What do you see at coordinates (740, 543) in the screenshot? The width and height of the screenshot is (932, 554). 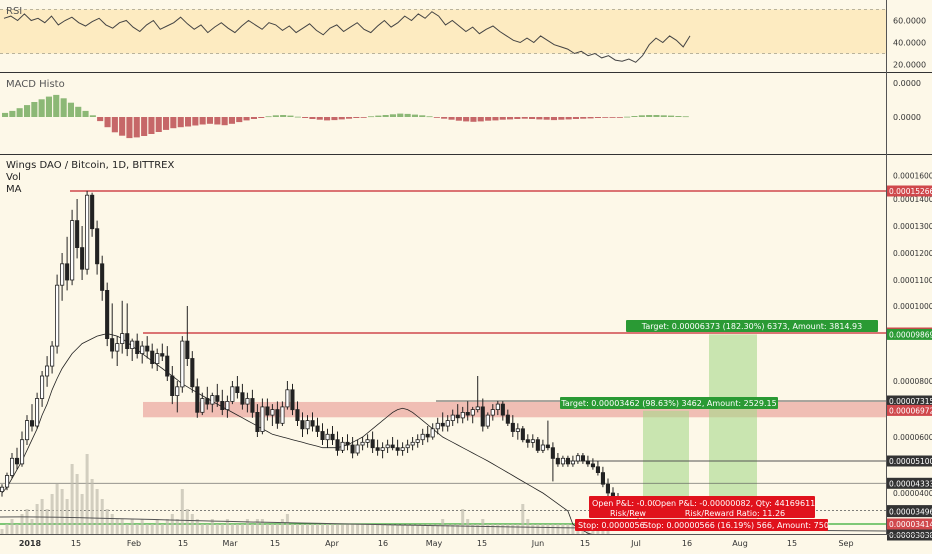 I see `time-tick-label: Aug` at bounding box center [740, 543].